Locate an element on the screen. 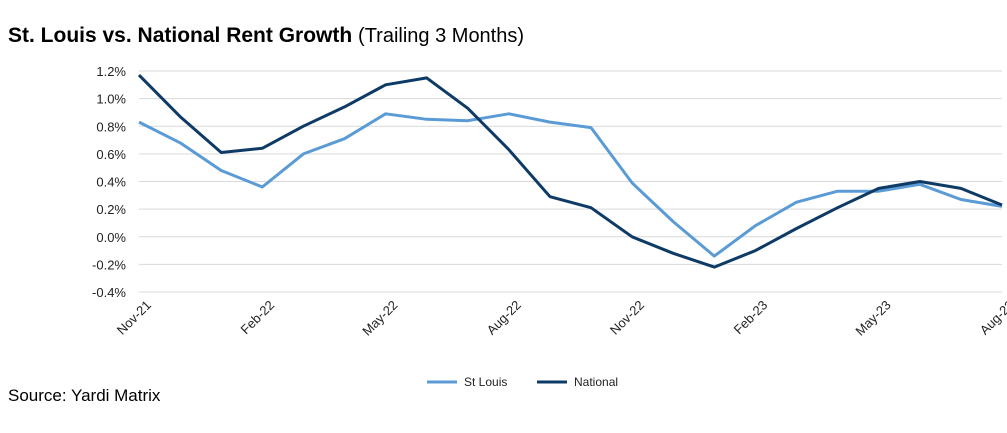 This screenshot has height=433, width=1007. legend-label: St Louis is located at coordinates (485, 382).